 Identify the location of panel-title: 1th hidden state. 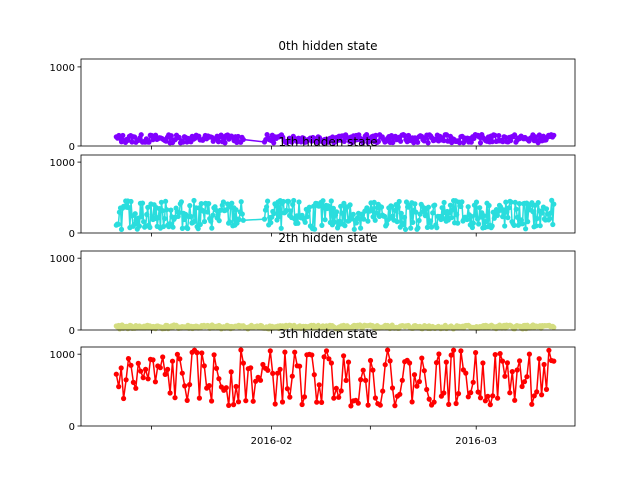
(327, 142).